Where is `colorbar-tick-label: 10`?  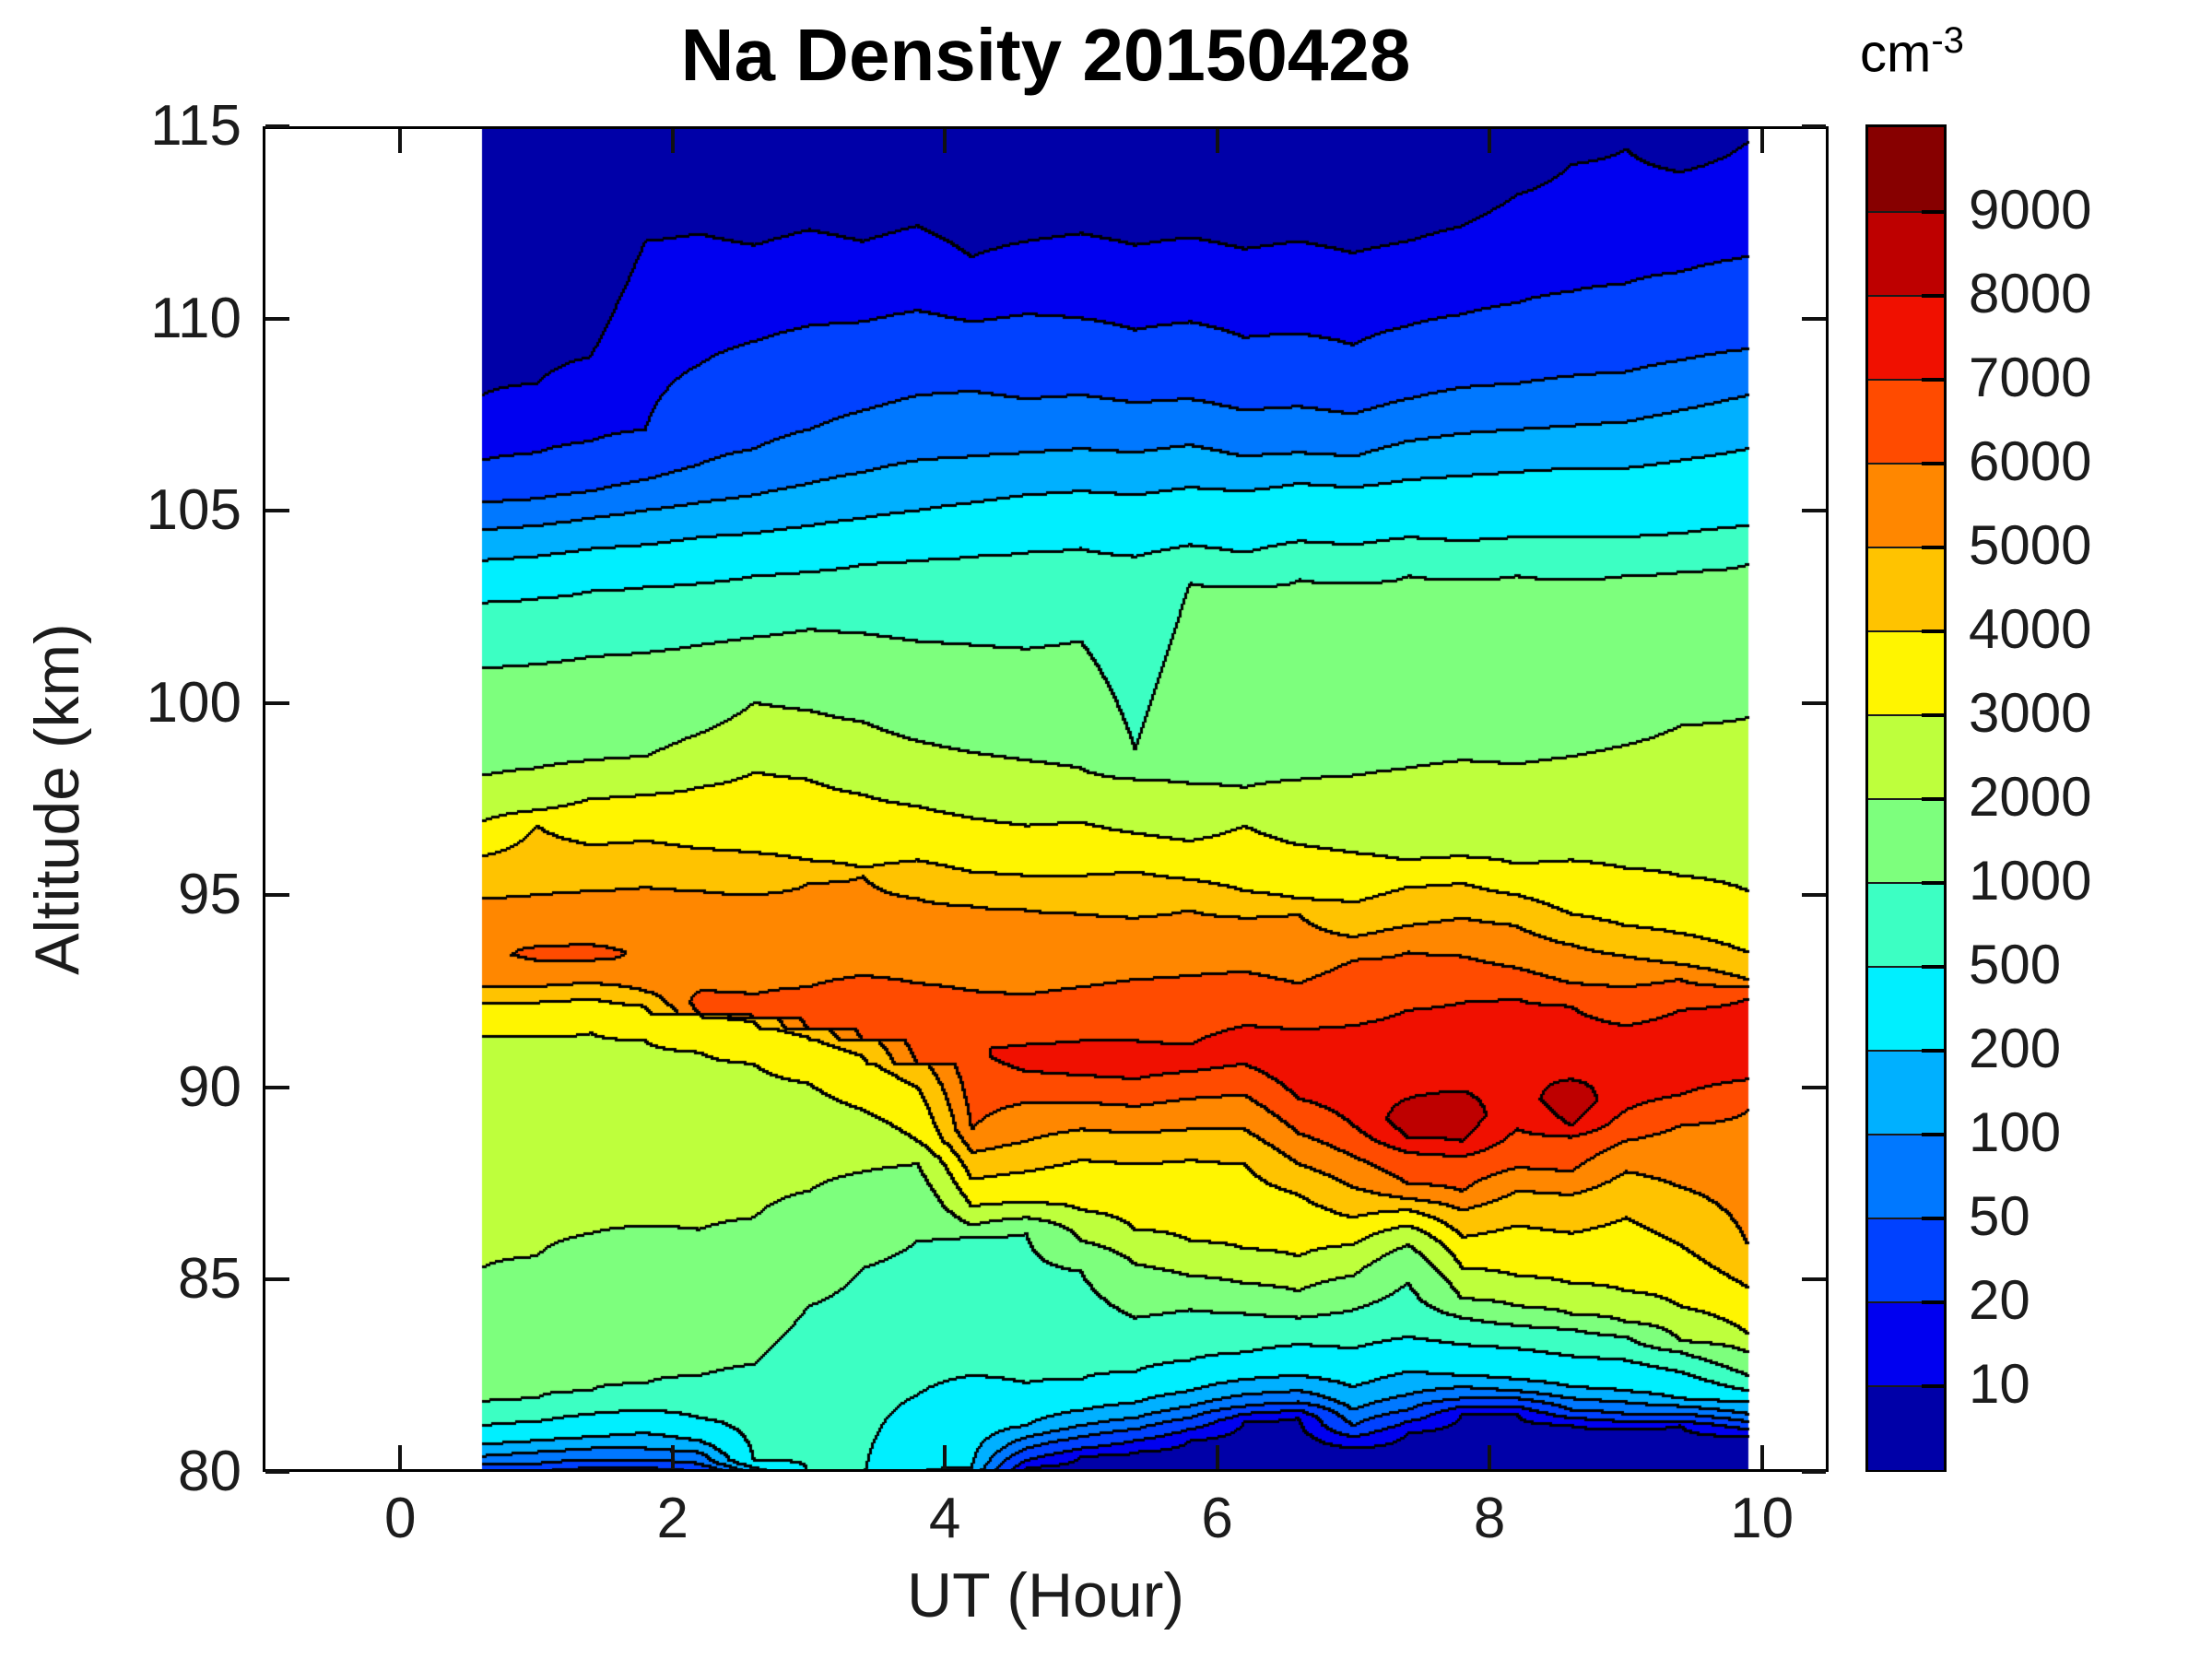 colorbar-tick-label: 10 is located at coordinates (1999, 1384).